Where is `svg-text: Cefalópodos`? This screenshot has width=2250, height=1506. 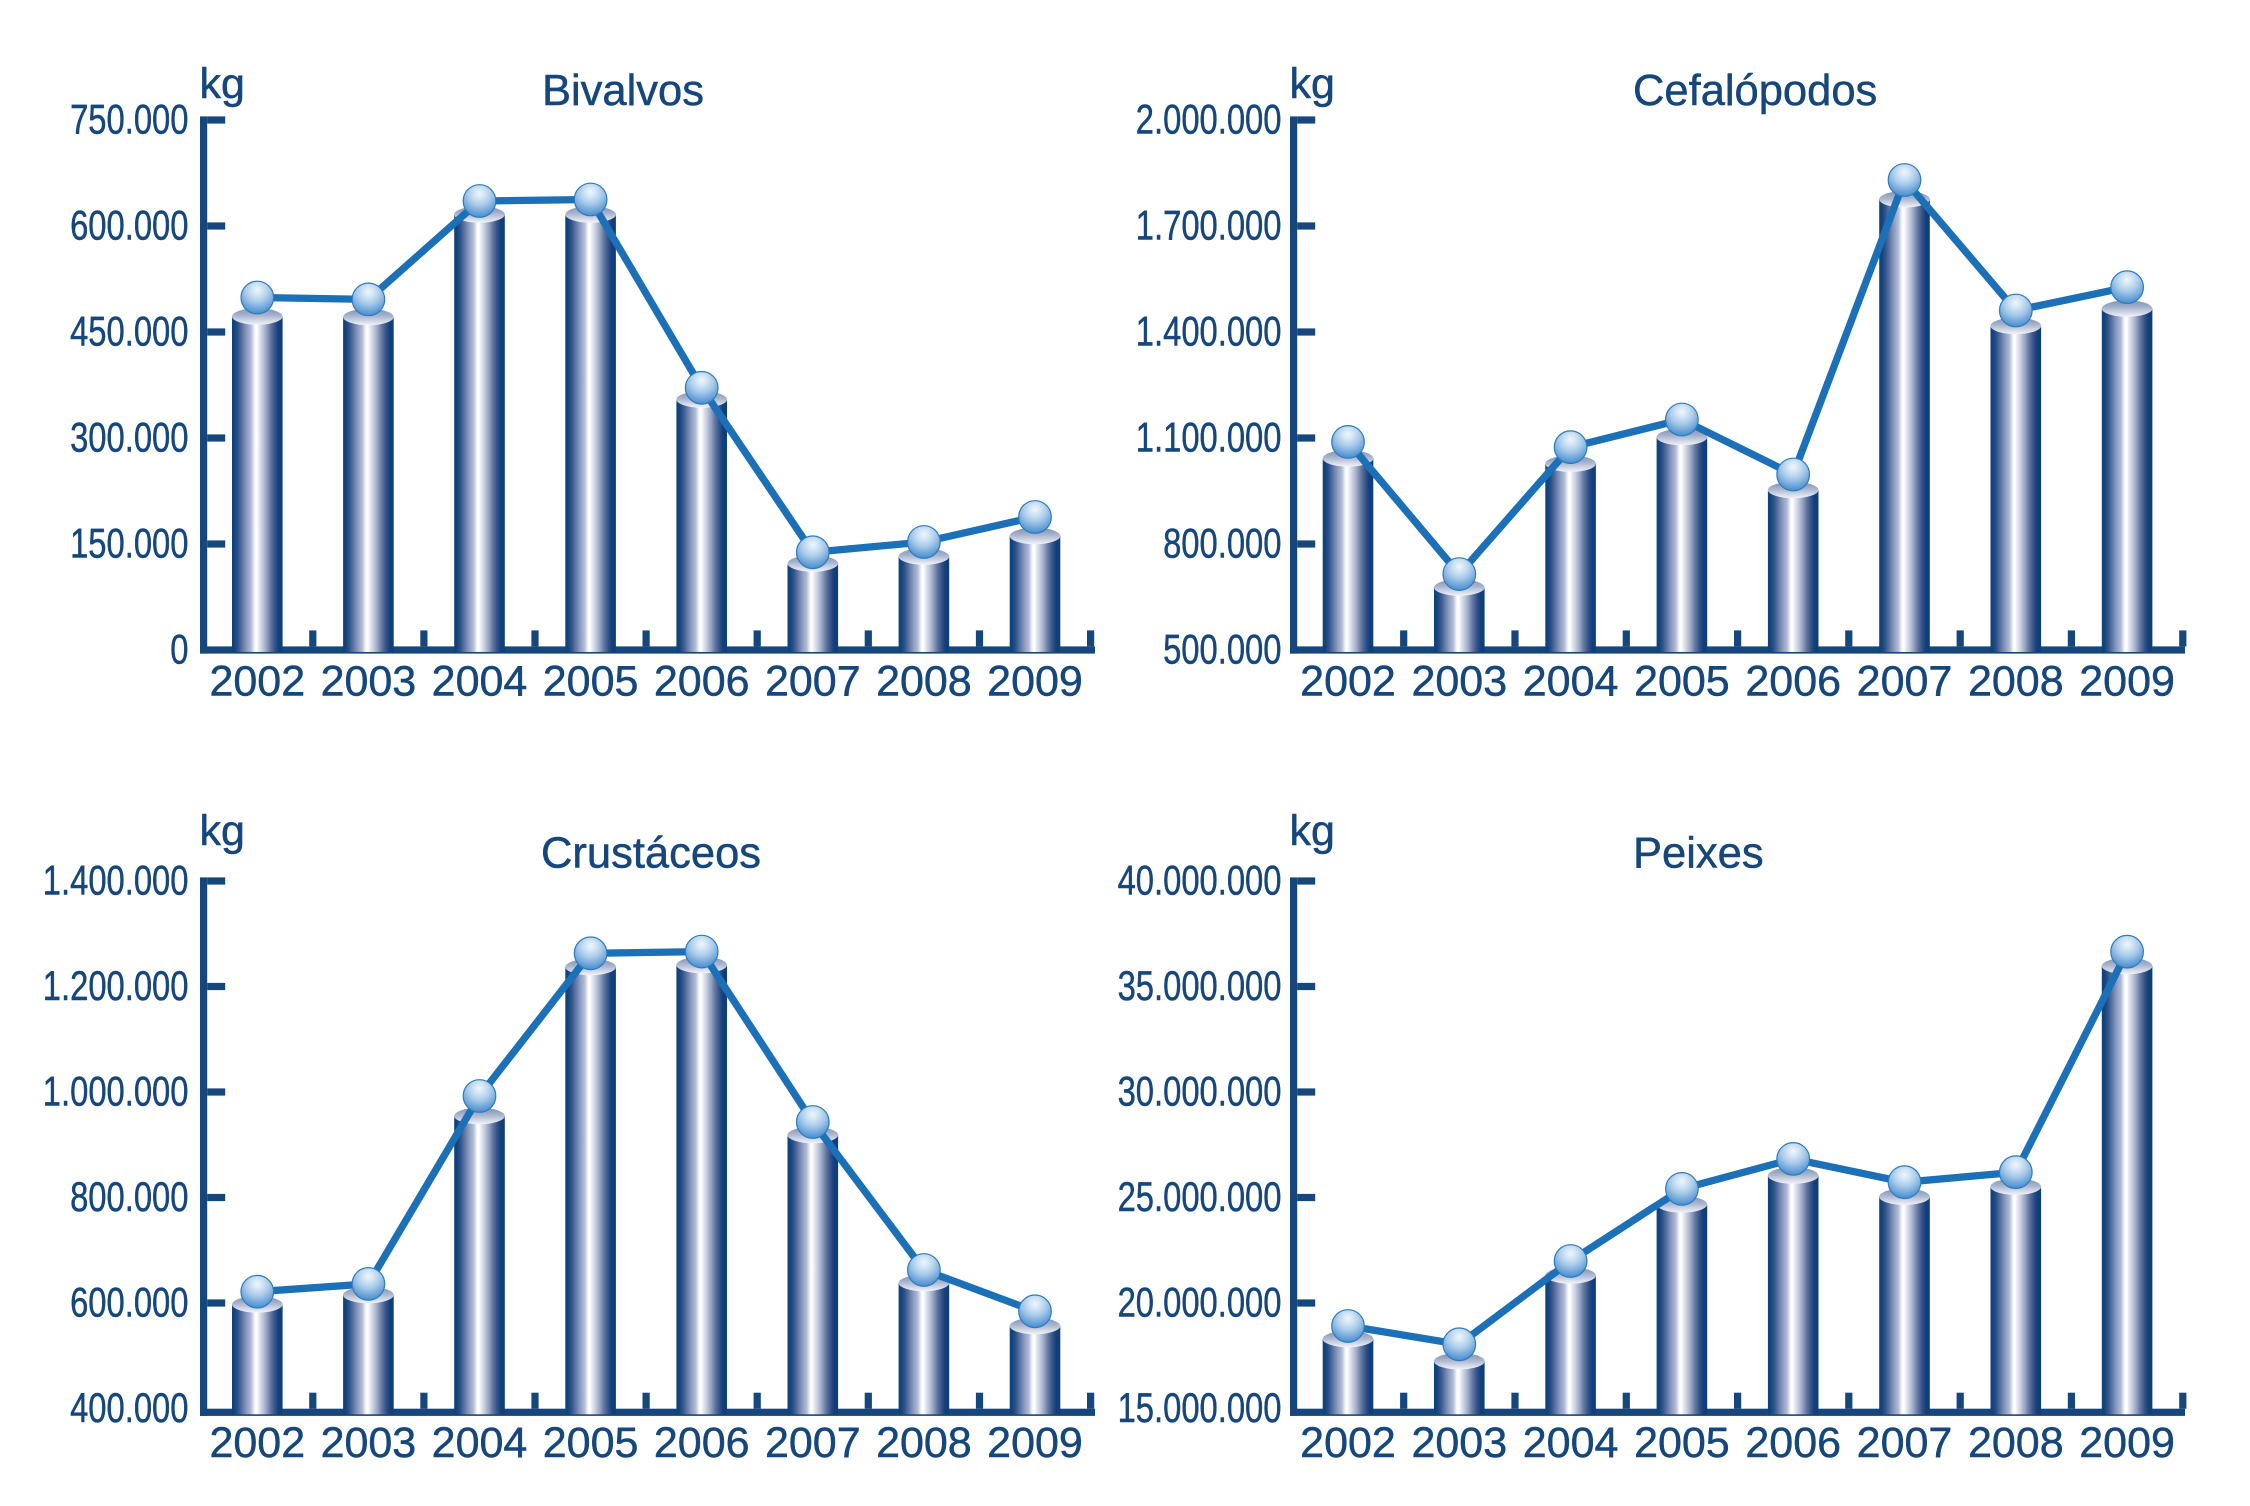 svg-text: Cefalópodos is located at coordinates (1755, 91).